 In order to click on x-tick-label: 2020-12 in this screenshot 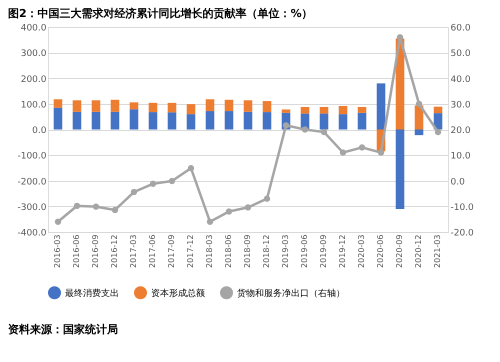, I will do `click(419, 251)`.